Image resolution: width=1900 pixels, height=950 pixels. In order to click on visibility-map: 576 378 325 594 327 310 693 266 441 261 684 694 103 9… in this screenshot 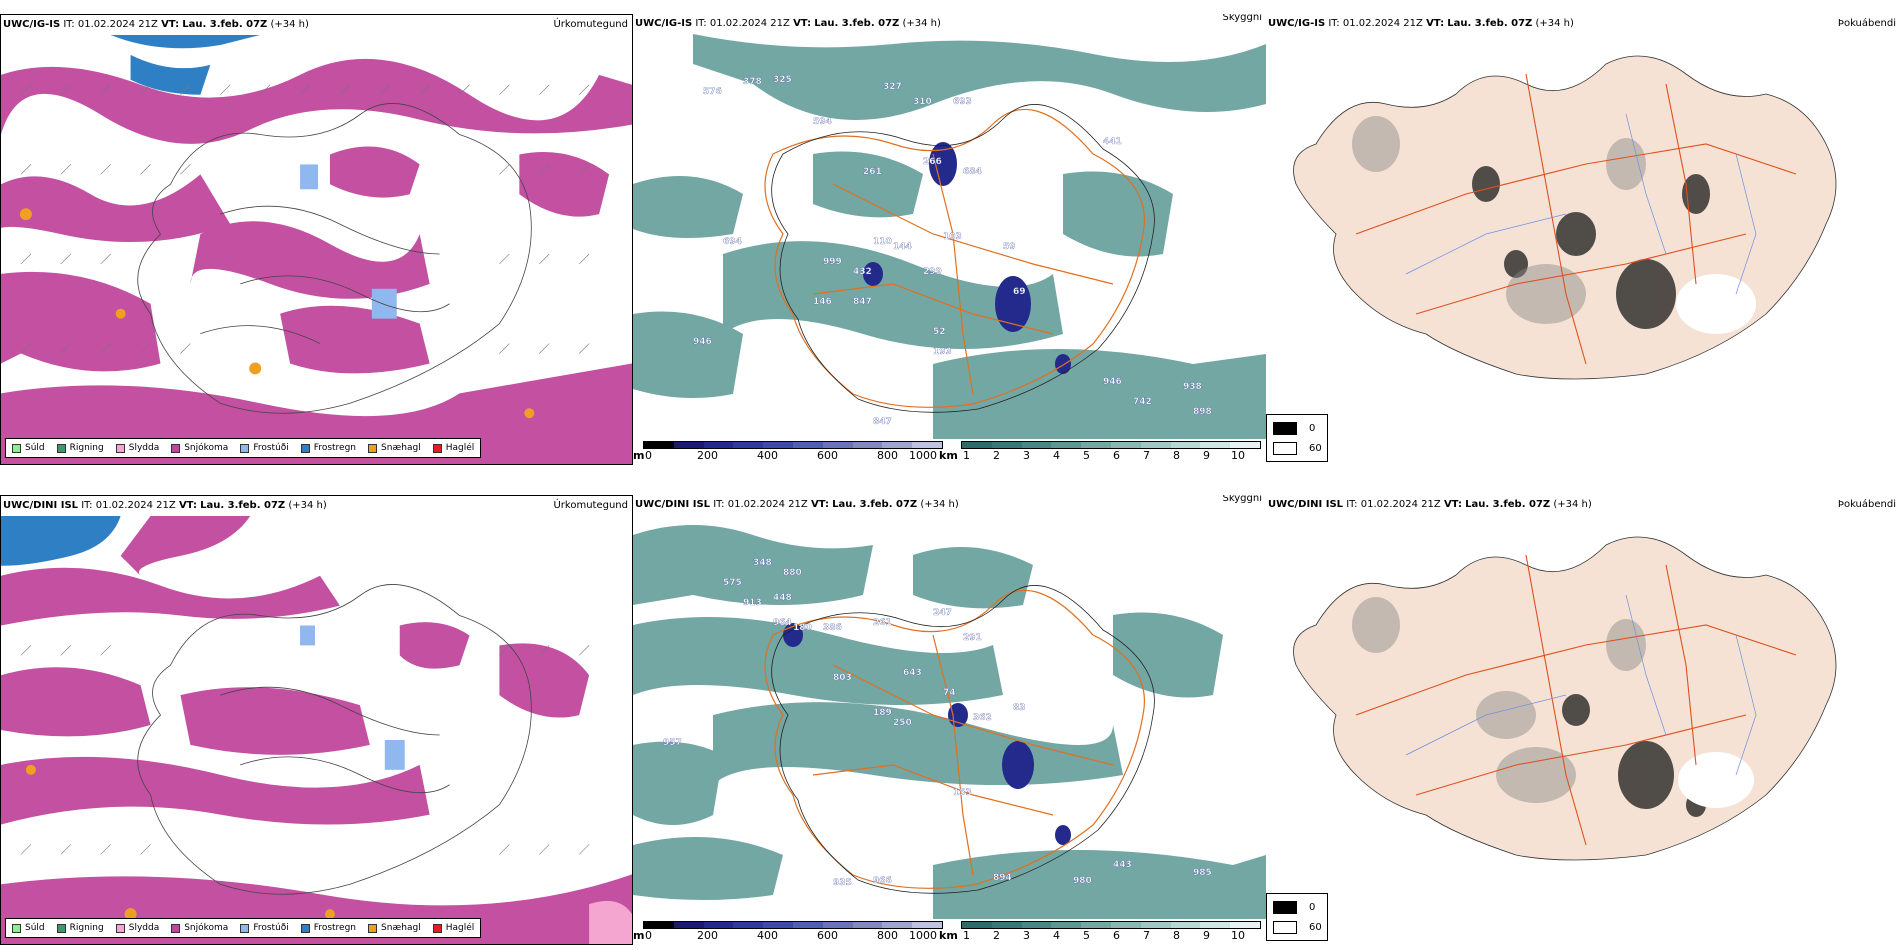, I will do `click(949, 236)`.